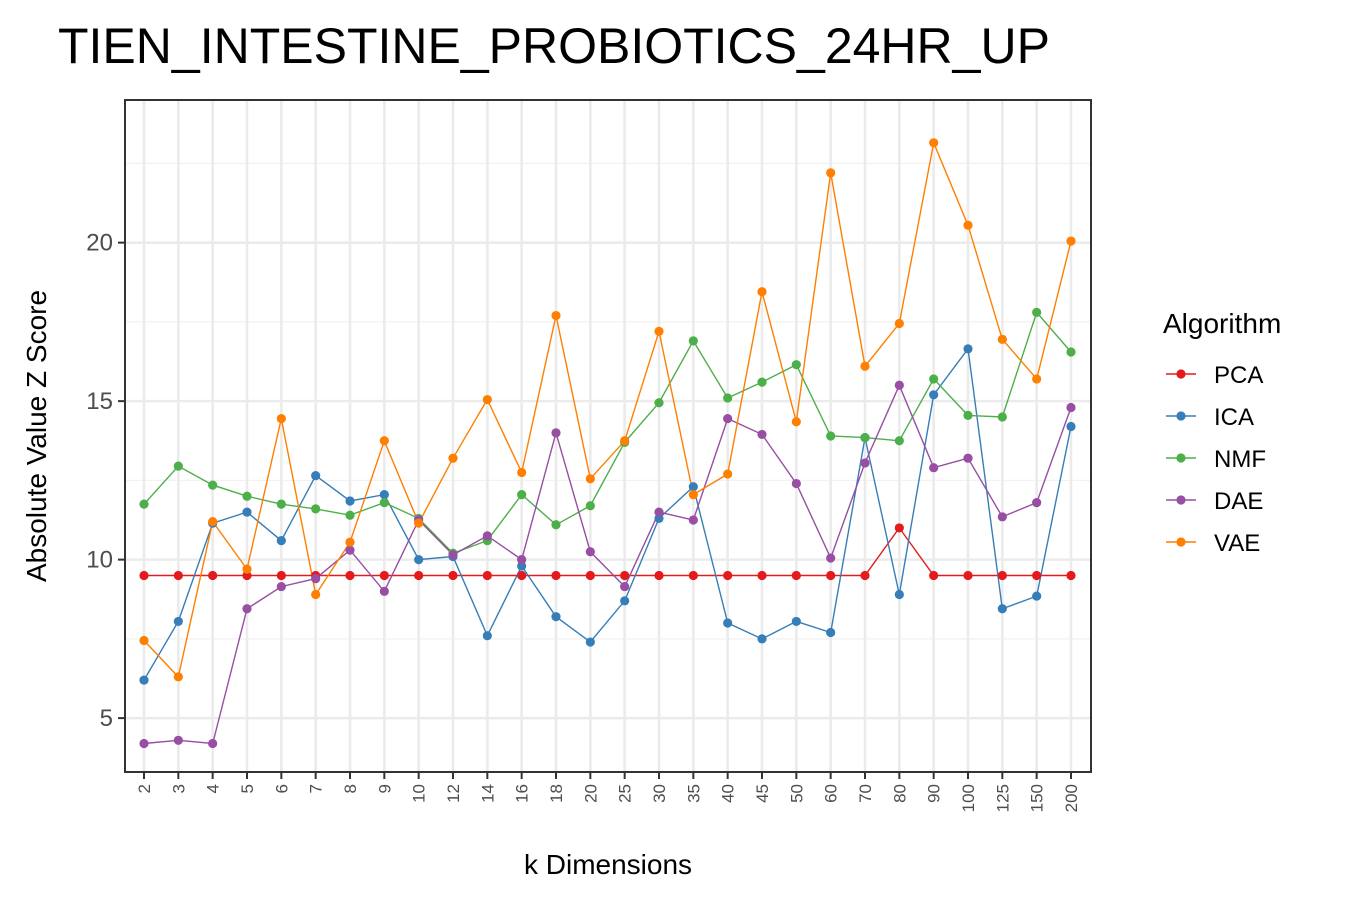  I want to click on legend-title: Algorithm, so click(1222, 323).